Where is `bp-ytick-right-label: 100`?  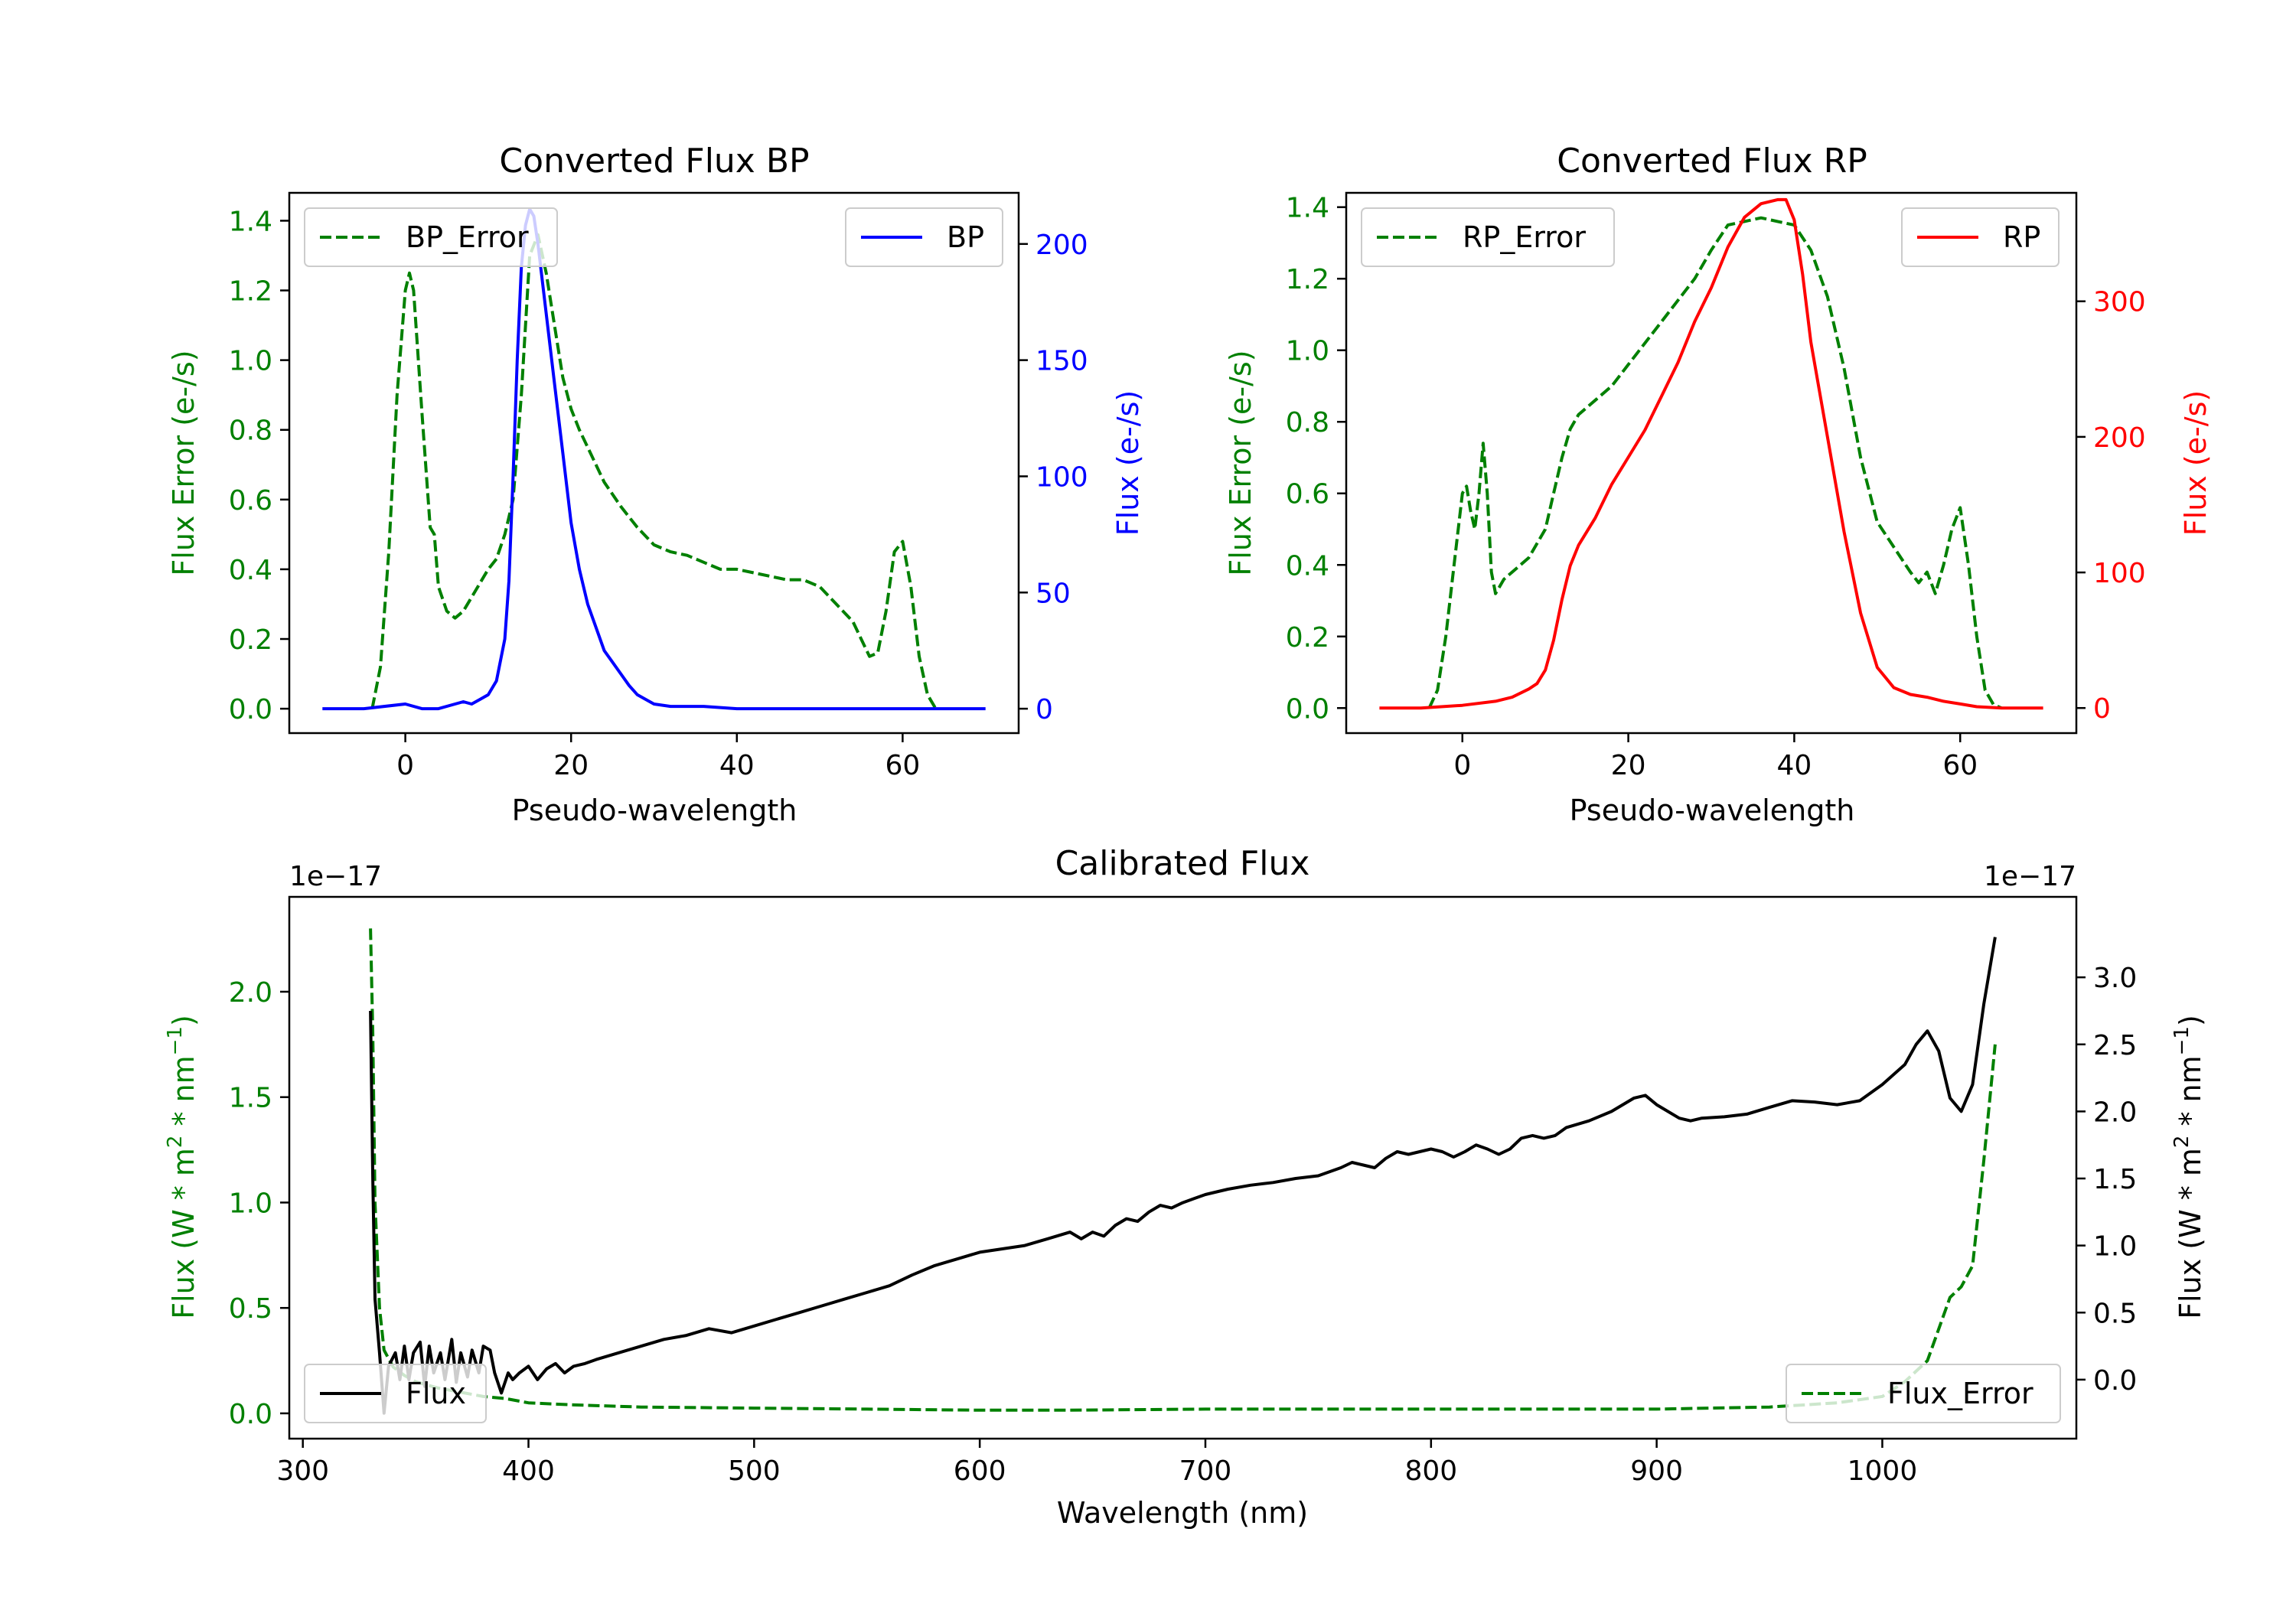
bp-ytick-right-label: 100 is located at coordinates (1061, 477).